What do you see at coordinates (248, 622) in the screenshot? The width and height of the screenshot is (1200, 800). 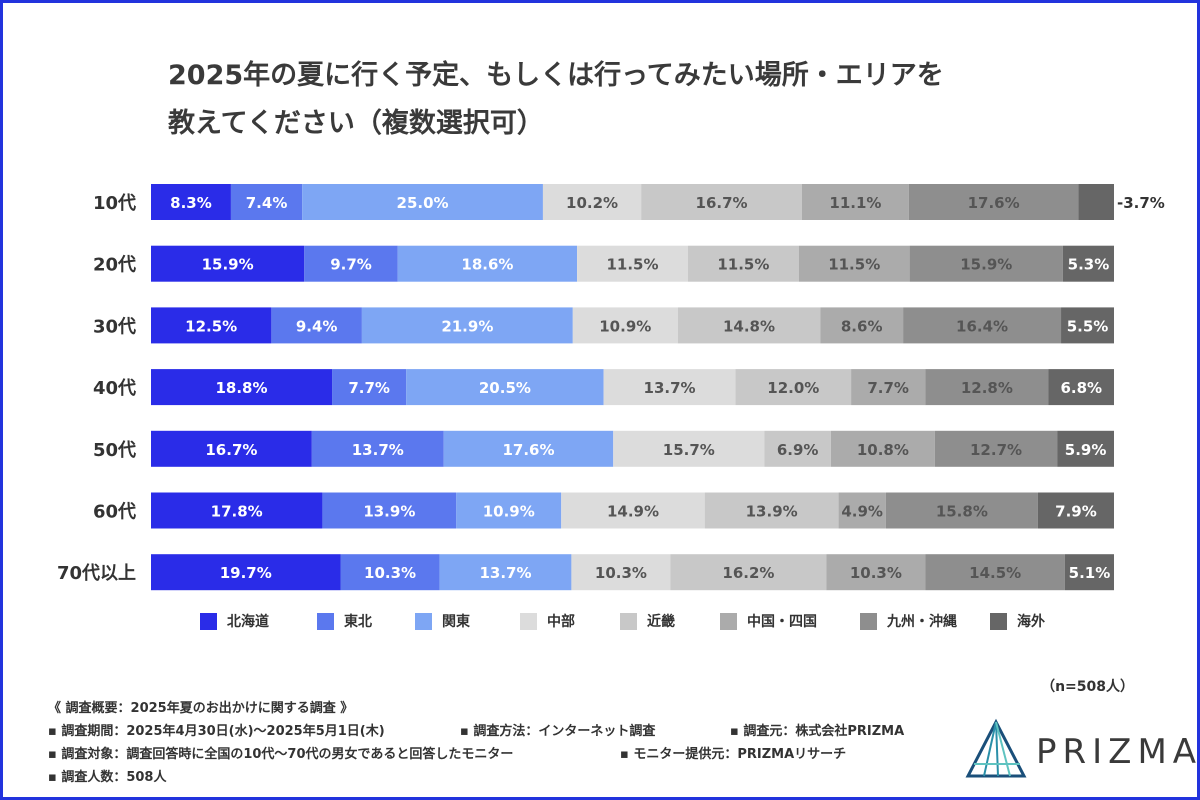 I see `legend-label: 北海道` at bounding box center [248, 622].